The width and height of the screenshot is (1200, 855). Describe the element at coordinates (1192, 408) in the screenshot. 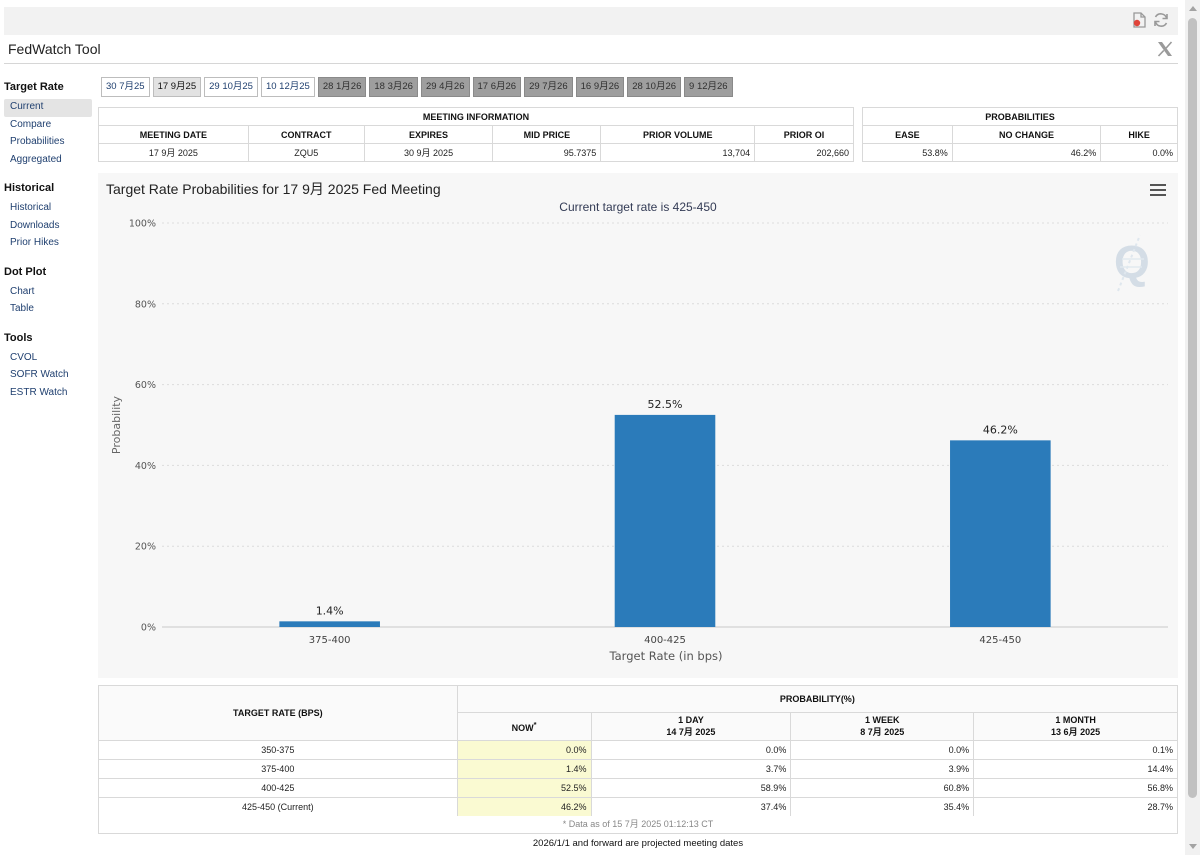

I see `scroll-thumb` at that location.